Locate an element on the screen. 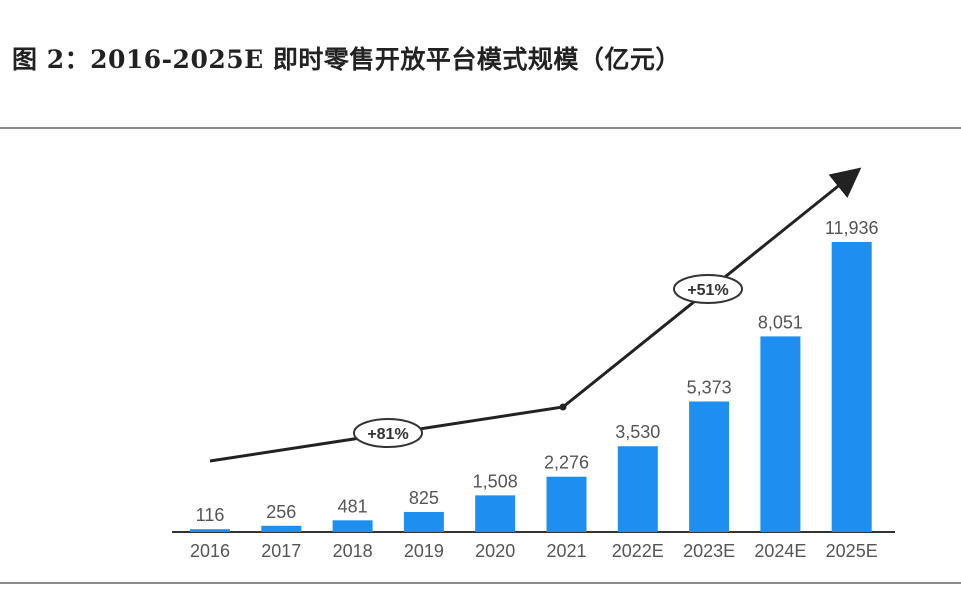 The height and width of the screenshot is (604, 961). x-tick-label-2019: 2019 is located at coordinates (424, 551).